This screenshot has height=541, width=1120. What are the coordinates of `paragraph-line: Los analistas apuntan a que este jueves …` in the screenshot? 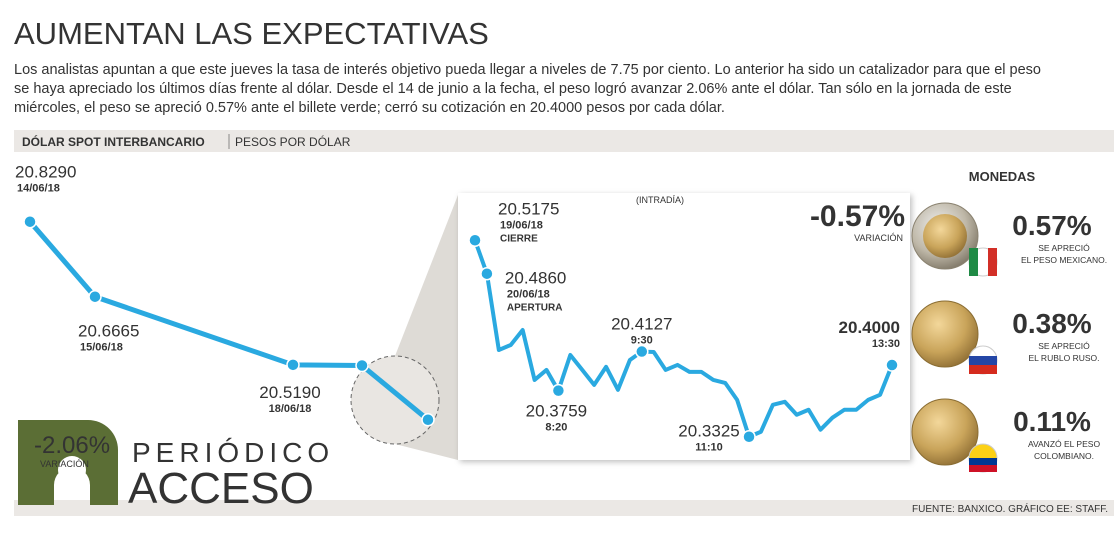 It's located at (527, 70).